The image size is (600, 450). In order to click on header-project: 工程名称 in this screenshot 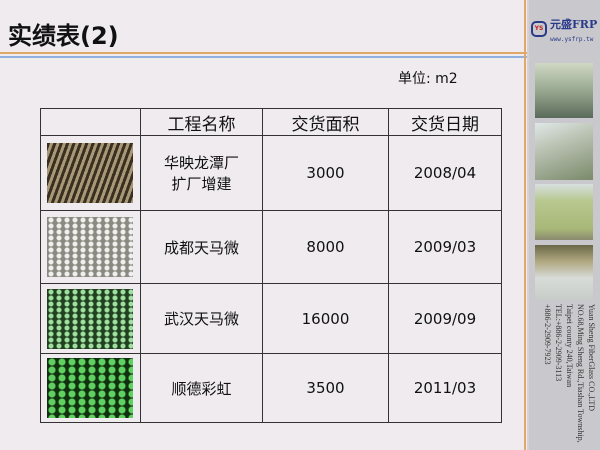, I will do `click(201, 122)`.